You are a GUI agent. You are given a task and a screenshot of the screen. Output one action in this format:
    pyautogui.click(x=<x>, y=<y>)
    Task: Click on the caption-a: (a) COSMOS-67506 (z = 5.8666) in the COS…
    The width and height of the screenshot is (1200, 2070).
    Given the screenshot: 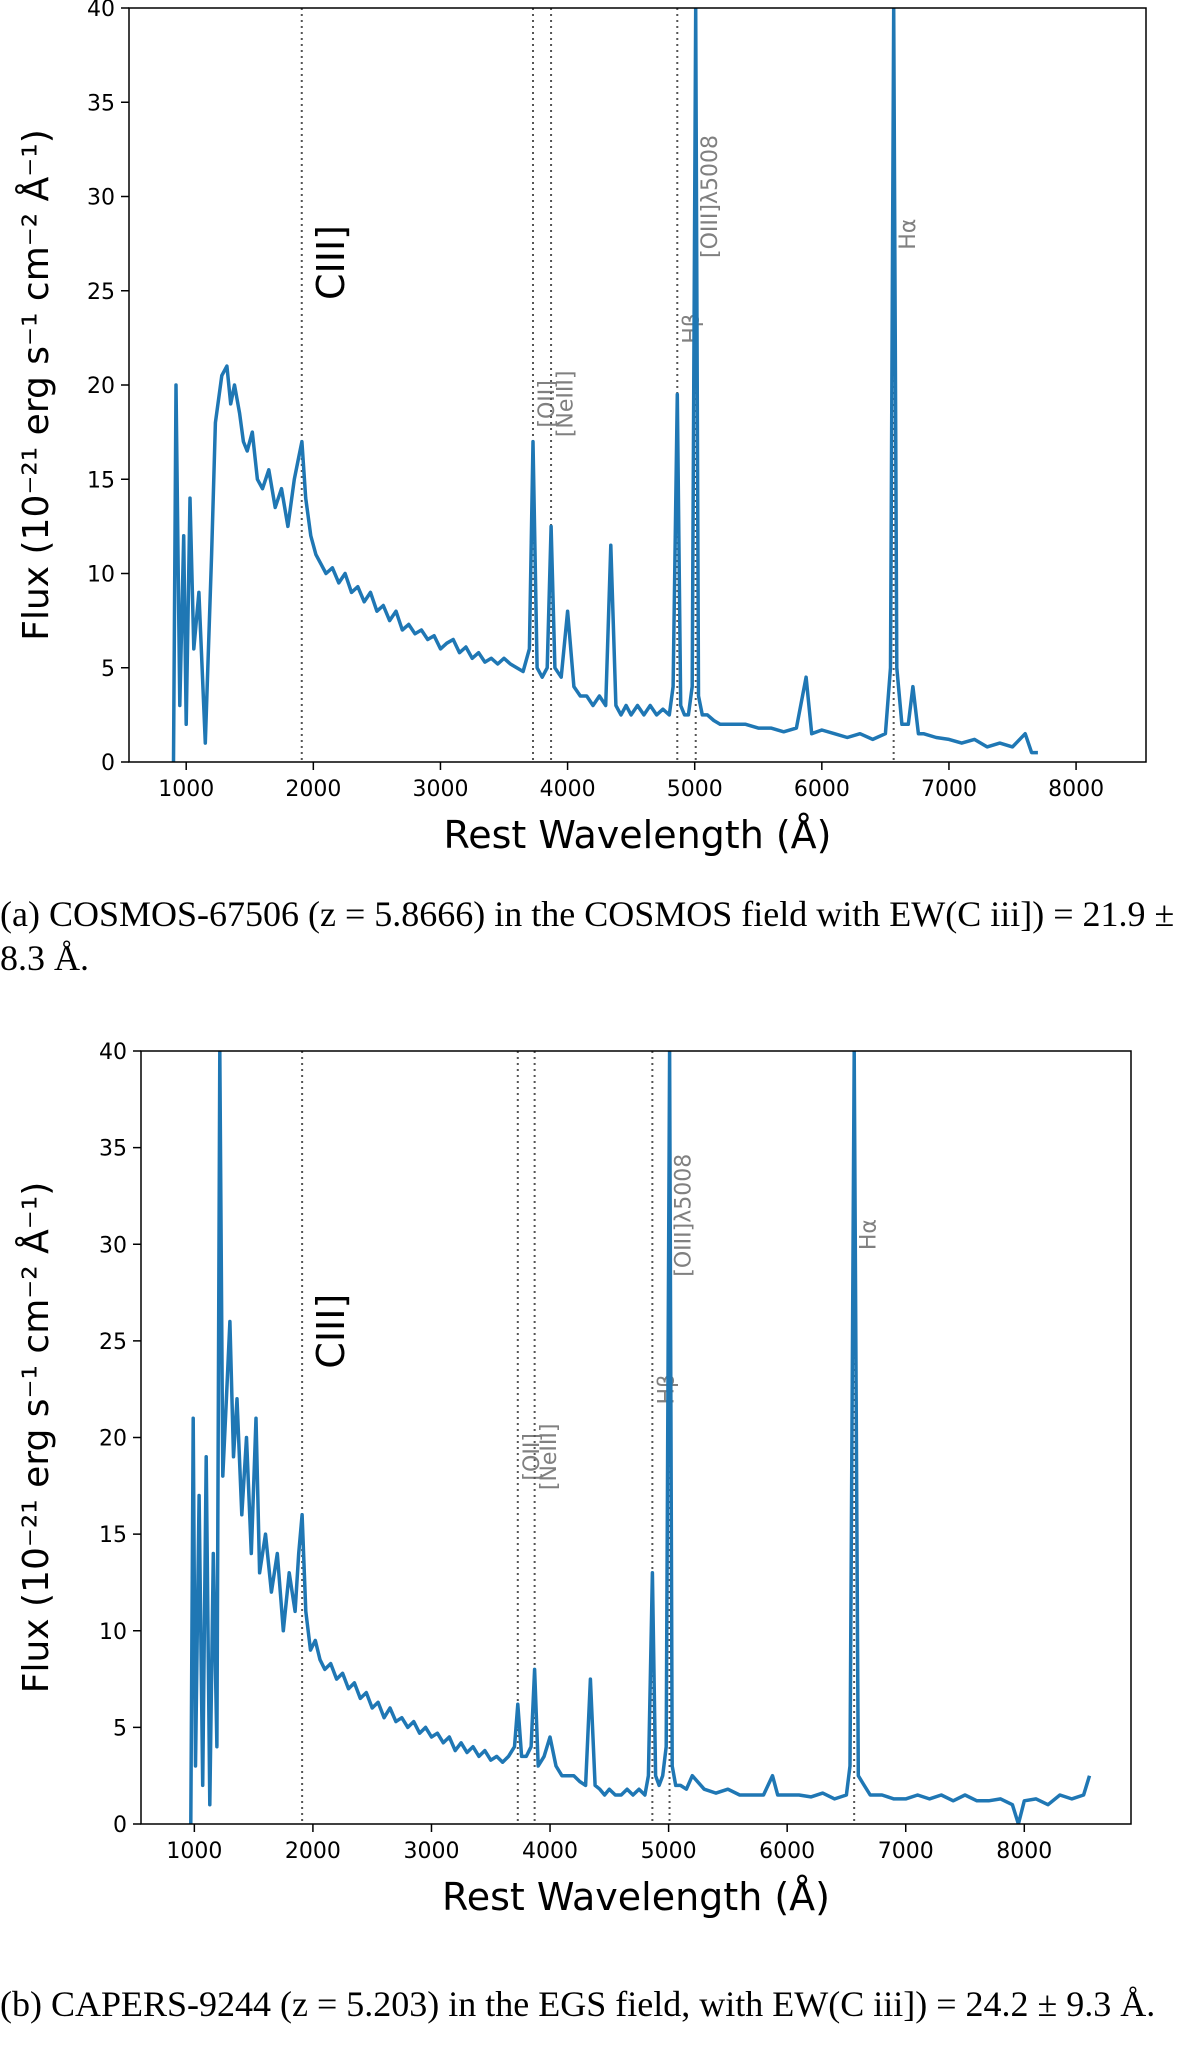 What is the action you would take?
    pyautogui.click(x=587, y=936)
    